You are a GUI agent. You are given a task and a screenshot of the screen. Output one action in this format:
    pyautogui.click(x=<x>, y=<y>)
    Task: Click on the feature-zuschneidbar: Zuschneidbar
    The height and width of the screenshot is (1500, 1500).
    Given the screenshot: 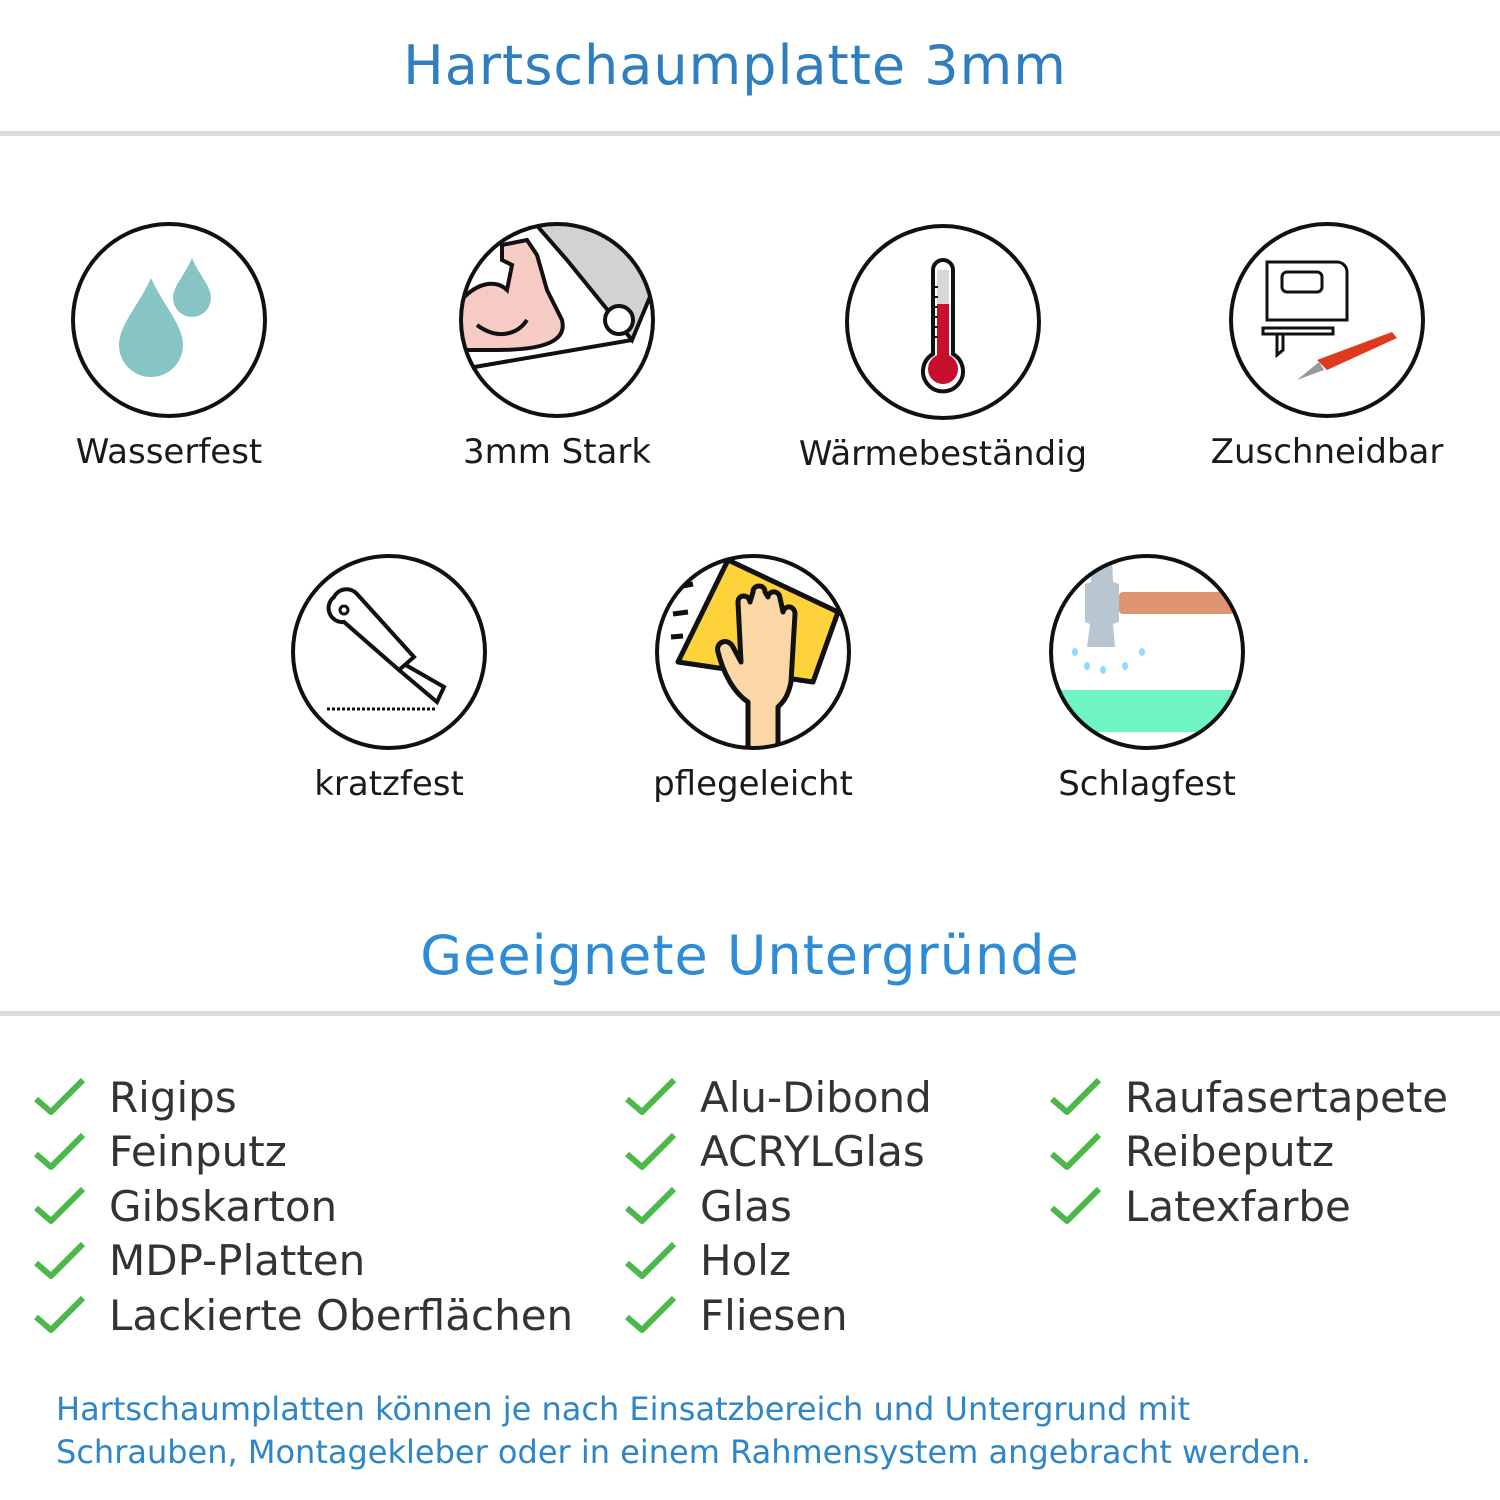 What is the action you would take?
    pyautogui.click(x=1327, y=346)
    